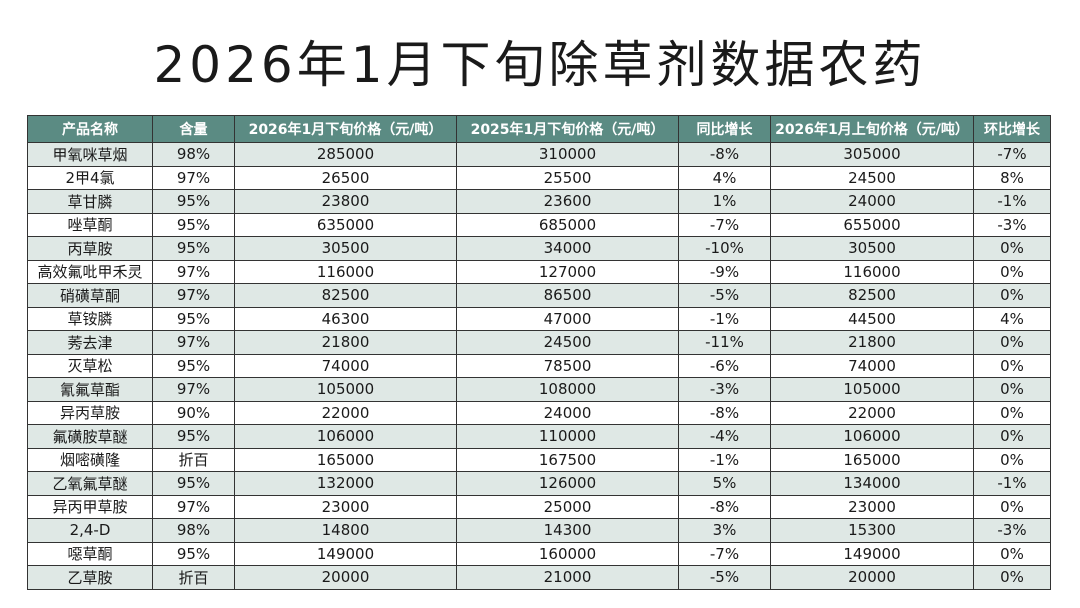 This screenshot has width=1080, height=608. Describe the element at coordinates (872, 365) in the screenshot. I see `data-cell: 74000` at that location.